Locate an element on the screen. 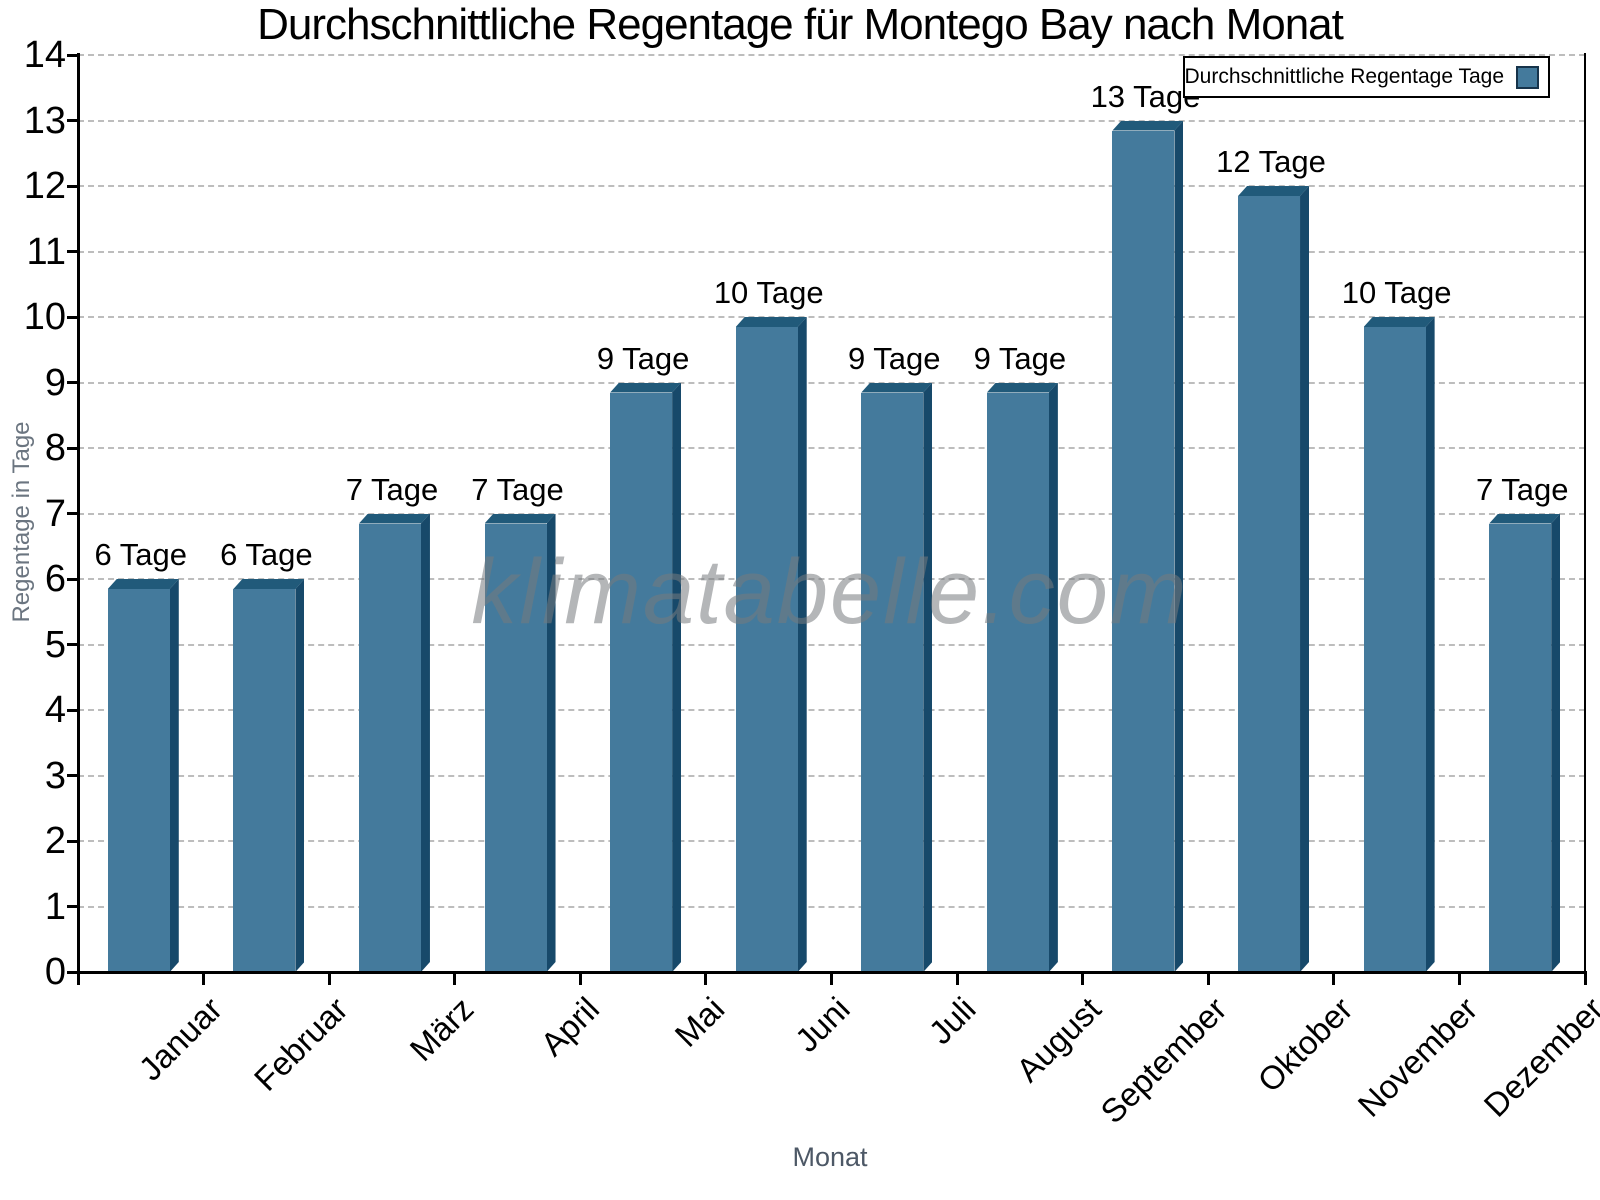 The width and height of the screenshot is (1600, 1200). x-tick-label-Januar: Januar is located at coordinates (180, 1039).